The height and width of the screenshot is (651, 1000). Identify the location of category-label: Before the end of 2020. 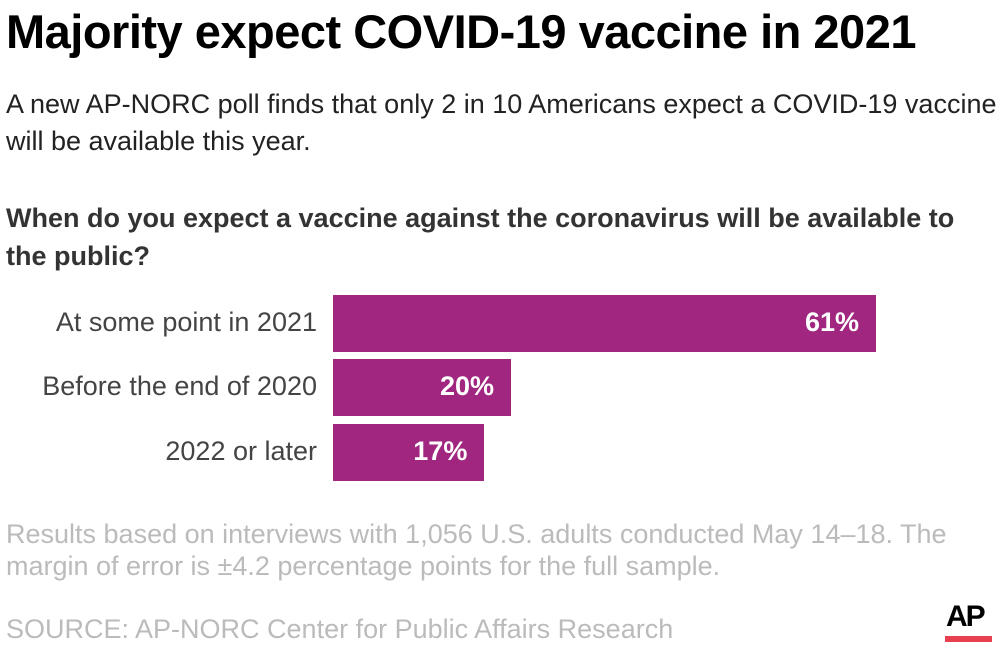
(179, 386).